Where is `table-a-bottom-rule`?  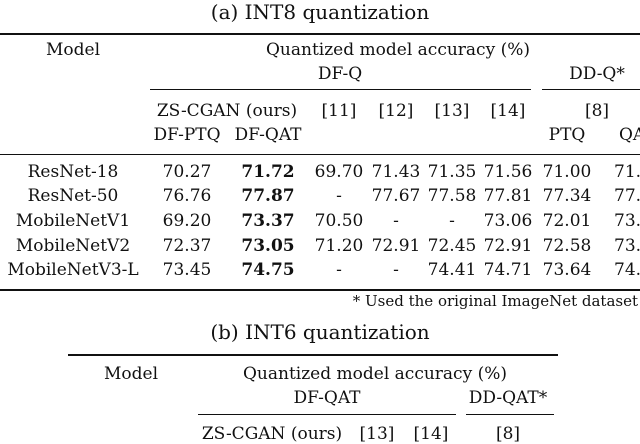
table-a-bottom-rule is located at coordinates (320, 290).